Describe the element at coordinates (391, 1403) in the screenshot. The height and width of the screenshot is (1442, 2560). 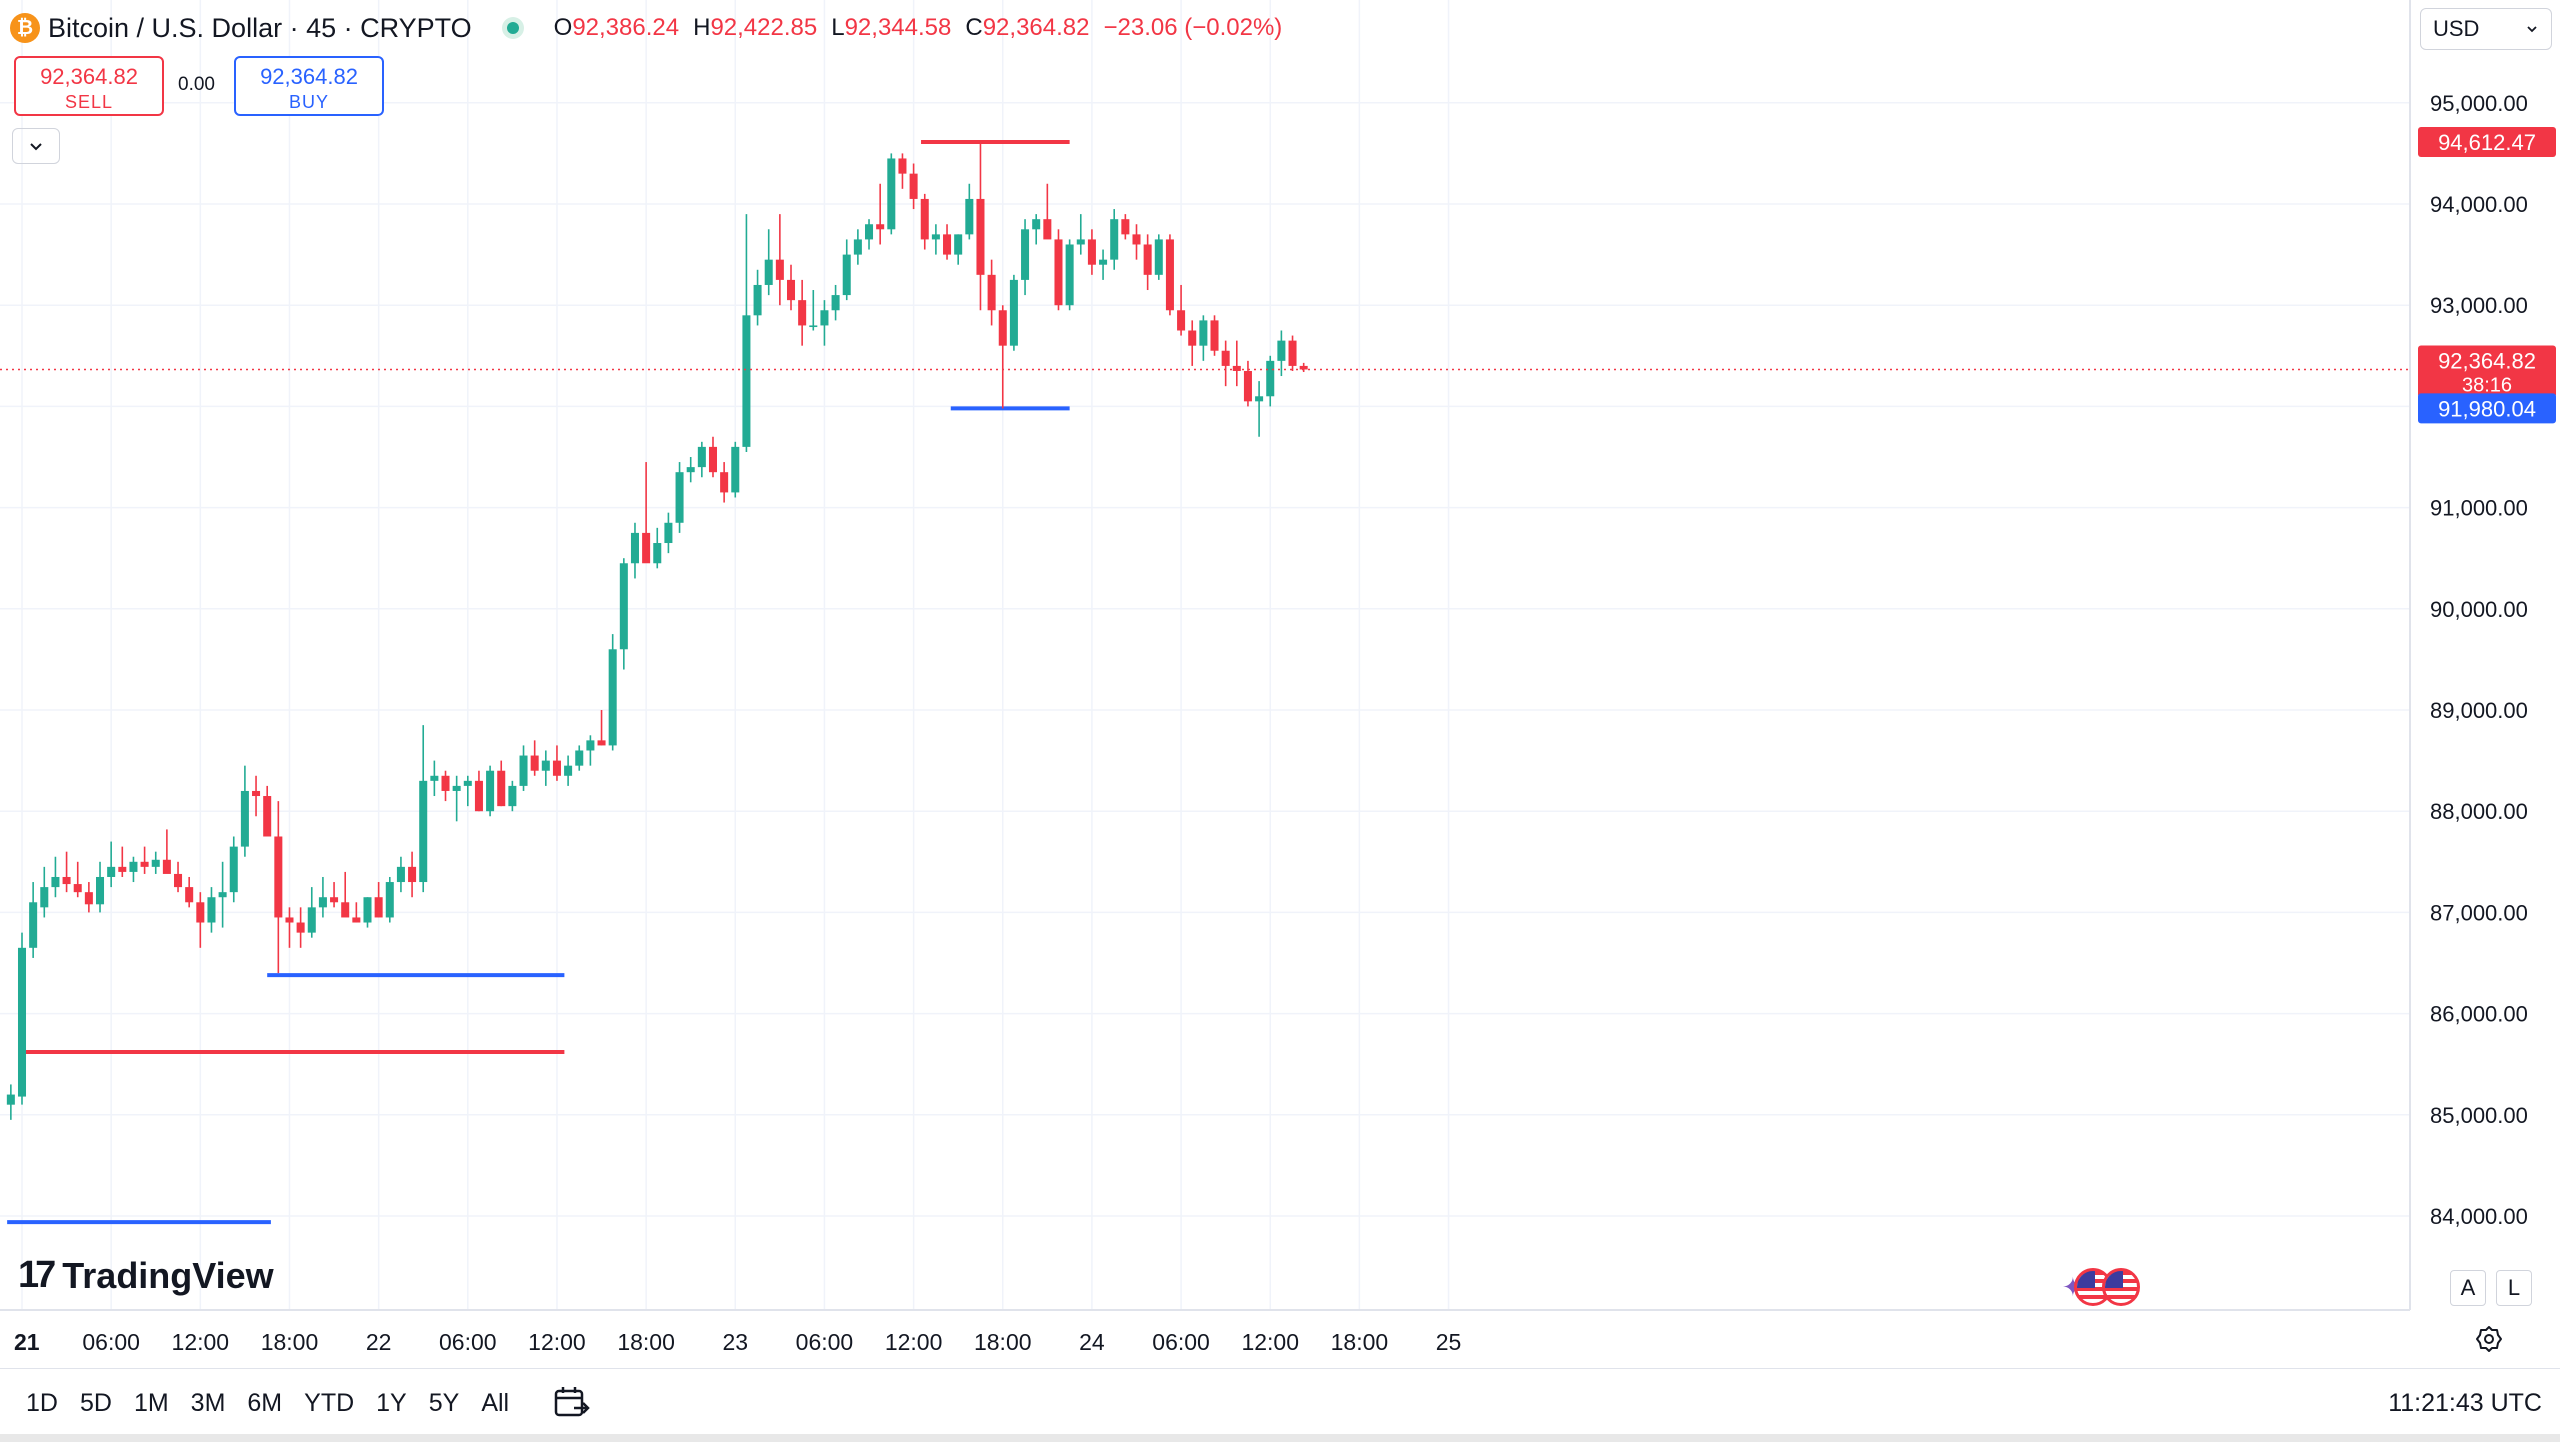
I see `range-1y-button: 1Y` at that location.